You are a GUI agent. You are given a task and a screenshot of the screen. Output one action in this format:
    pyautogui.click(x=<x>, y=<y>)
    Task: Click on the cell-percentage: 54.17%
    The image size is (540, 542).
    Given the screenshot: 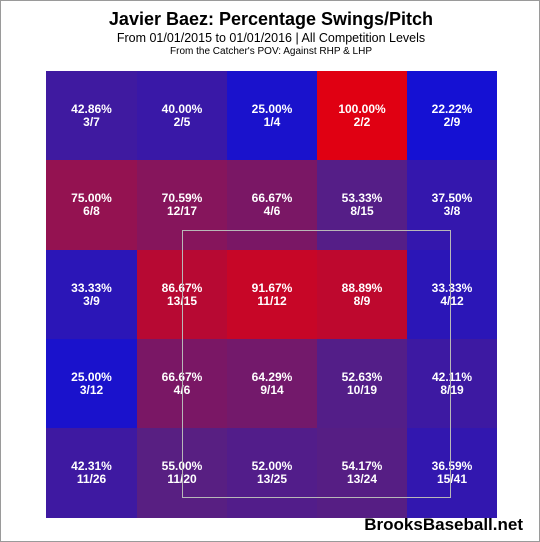 What is the action you would take?
    pyautogui.click(x=362, y=466)
    